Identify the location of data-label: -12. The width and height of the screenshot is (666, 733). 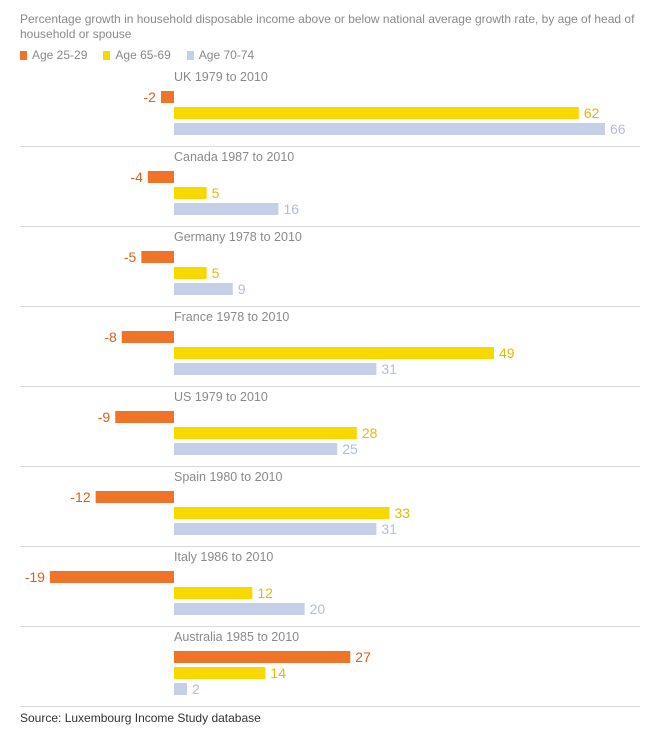
(80, 497).